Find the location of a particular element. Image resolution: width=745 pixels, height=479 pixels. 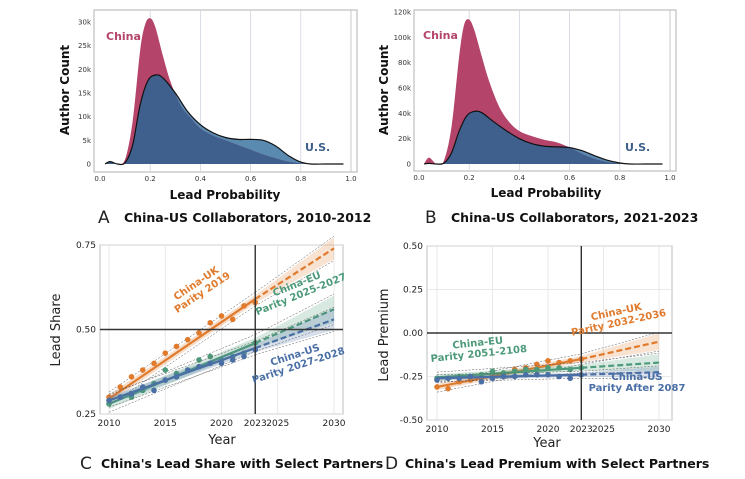

caption-letter-d: D is located at coordinates (391, 464).